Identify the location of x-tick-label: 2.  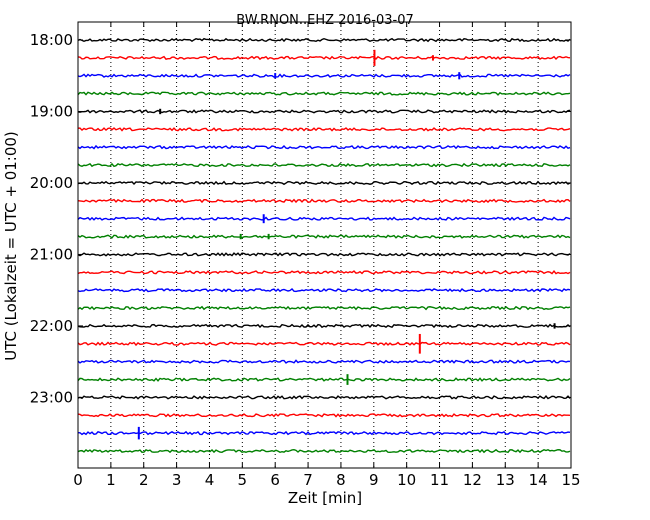
(144, 480).